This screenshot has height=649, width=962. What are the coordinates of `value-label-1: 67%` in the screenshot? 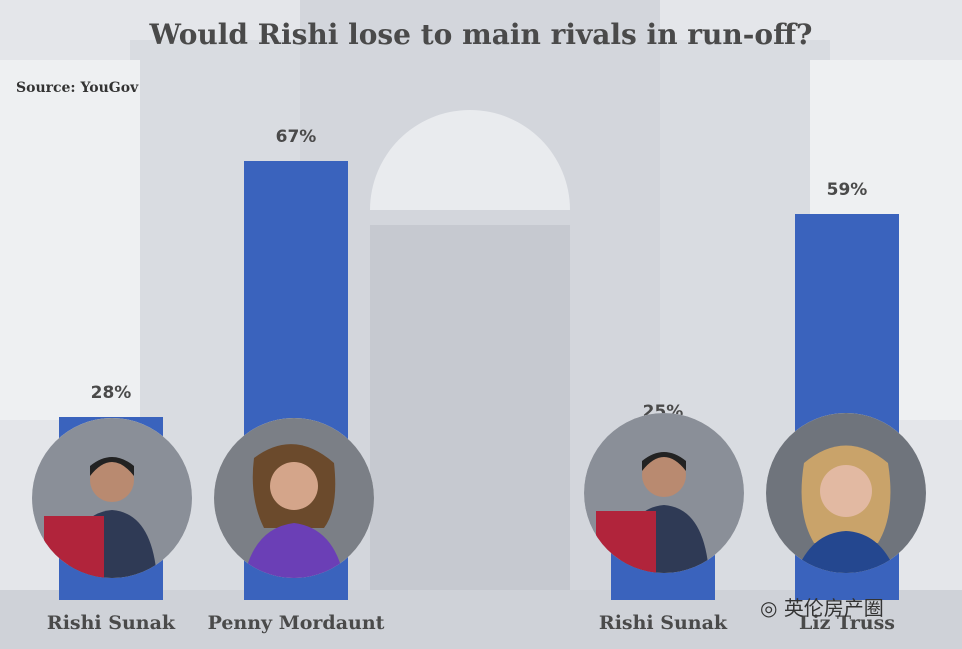 It's located at (296, 137).